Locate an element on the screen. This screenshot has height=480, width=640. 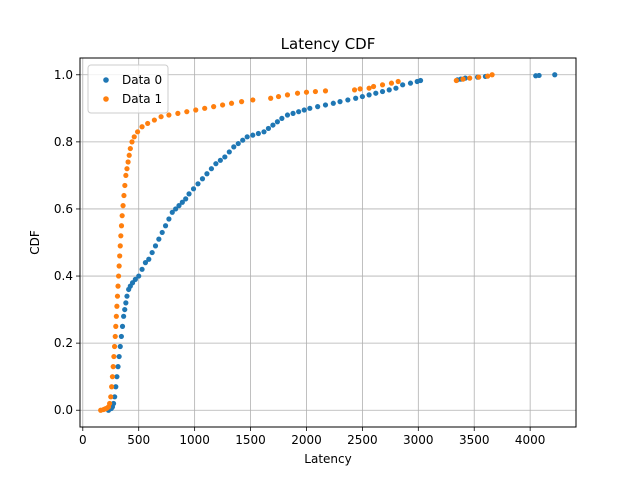
x-tick-label: 1500 is located at coordinates (250, 440).